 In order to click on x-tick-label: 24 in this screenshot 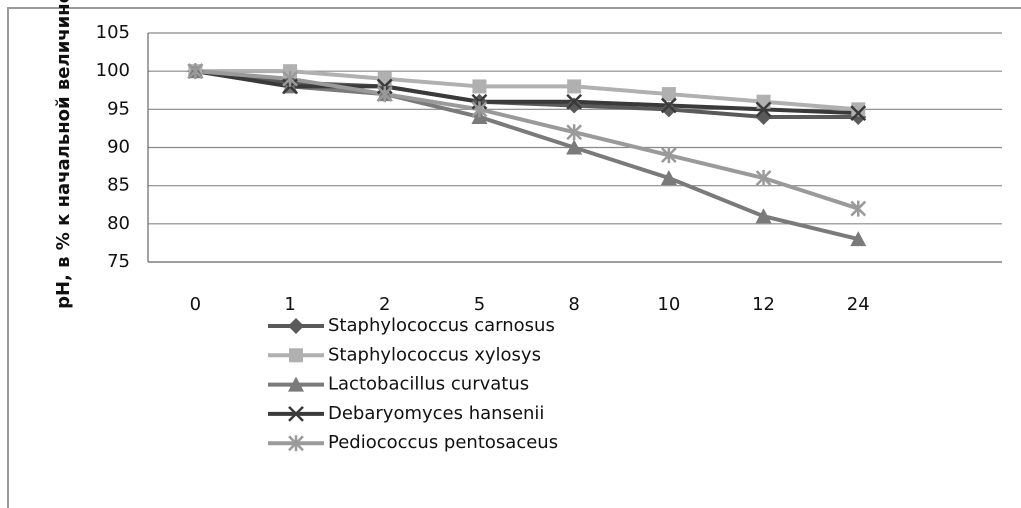, I will do `click(858, 304)`.